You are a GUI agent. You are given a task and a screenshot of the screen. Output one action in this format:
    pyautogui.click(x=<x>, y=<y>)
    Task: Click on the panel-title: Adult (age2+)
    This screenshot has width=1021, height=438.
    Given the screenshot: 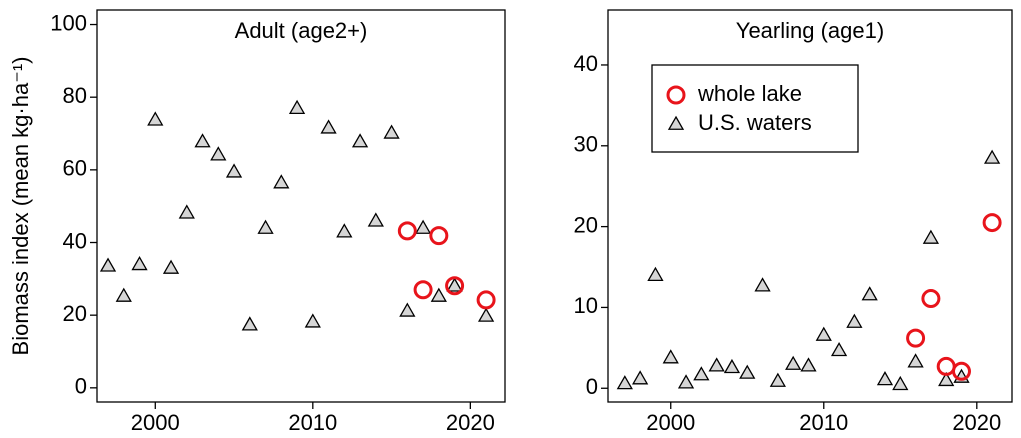 What is the action you would take?
    pyautogui.click(x=301, y=30)
    